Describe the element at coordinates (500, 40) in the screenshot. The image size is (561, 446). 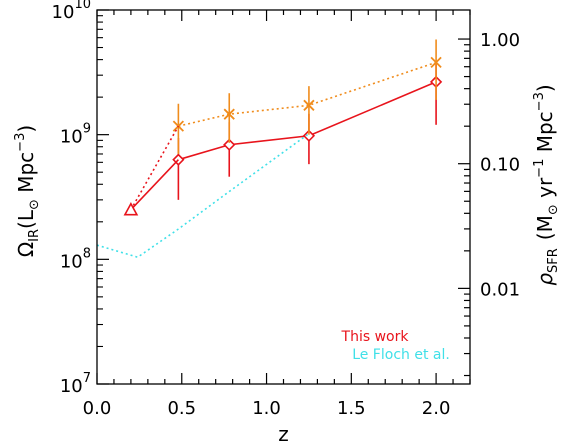
I see `y-right-tick-label: 1.00` at that location.